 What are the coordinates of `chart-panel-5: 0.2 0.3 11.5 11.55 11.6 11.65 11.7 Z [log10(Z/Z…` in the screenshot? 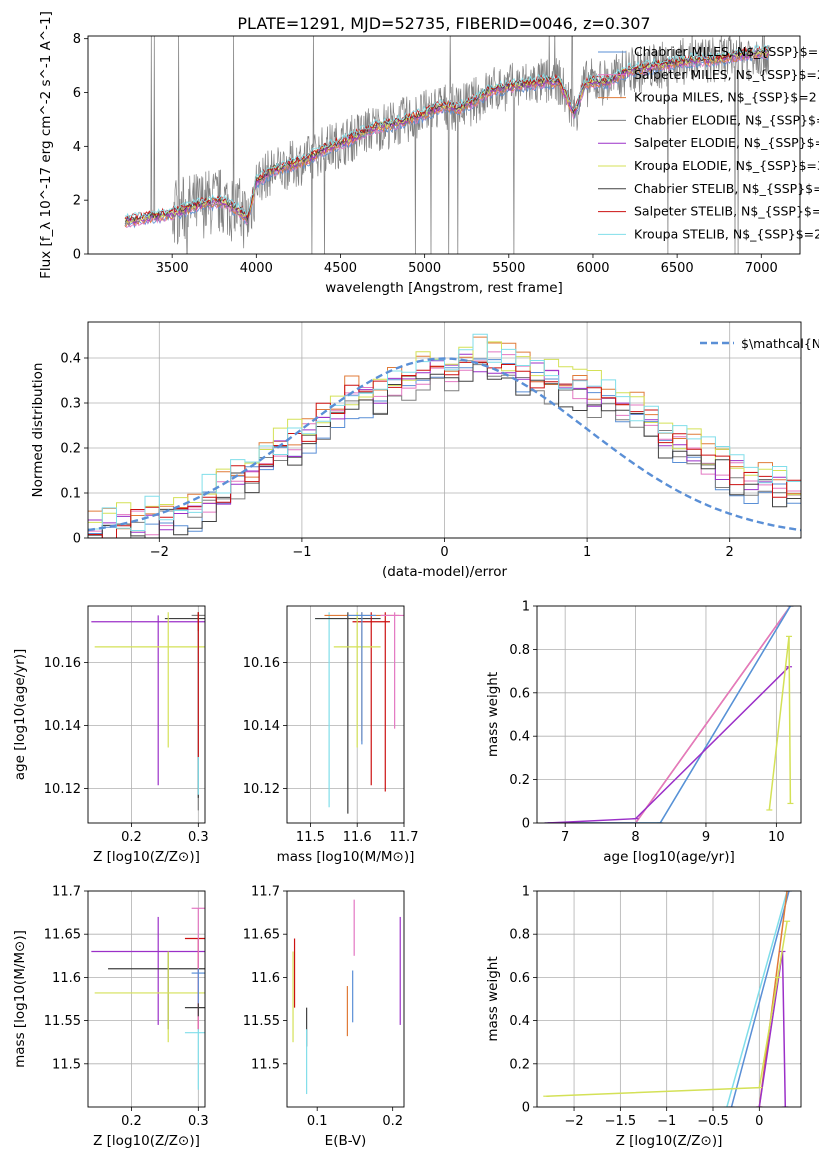 It's located at (110, 1017).